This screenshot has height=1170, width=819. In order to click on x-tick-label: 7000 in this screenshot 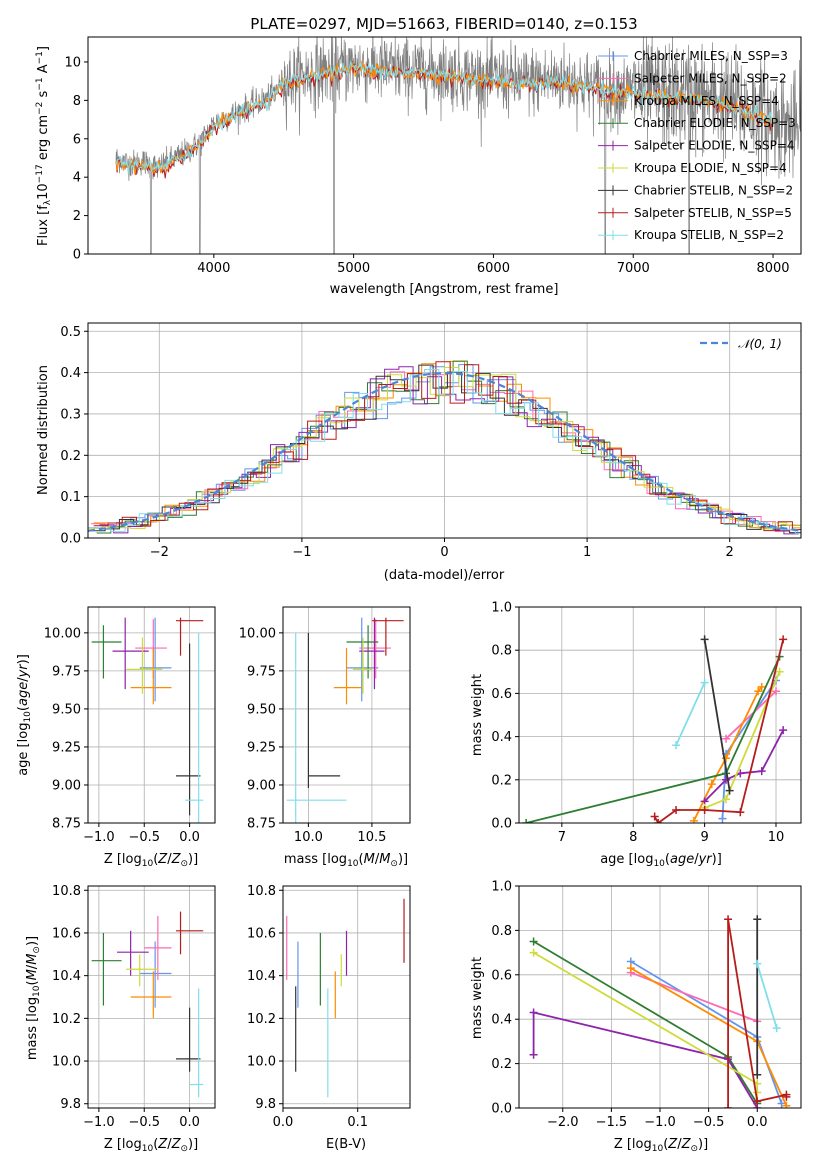, I will do `click(633, 268)`.